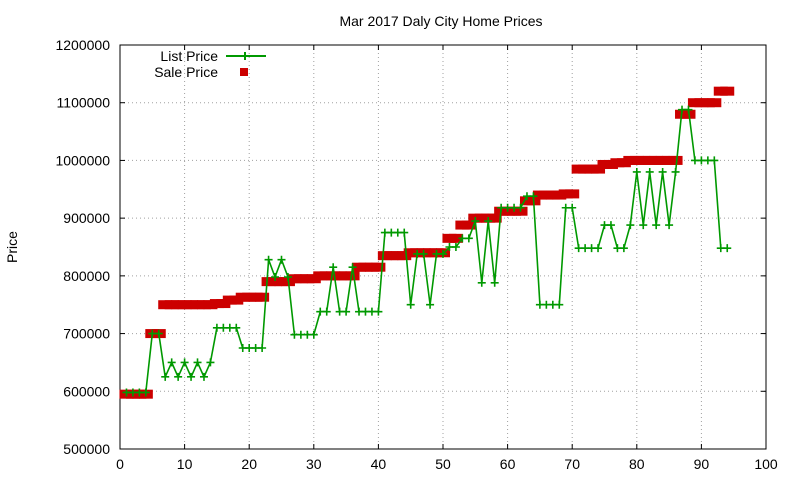 The image size is (800, 485). What do you see at coordinates (572, 464) in the screenshot?
I see `x-tick-label: 70` at bounding box center [572, 464].